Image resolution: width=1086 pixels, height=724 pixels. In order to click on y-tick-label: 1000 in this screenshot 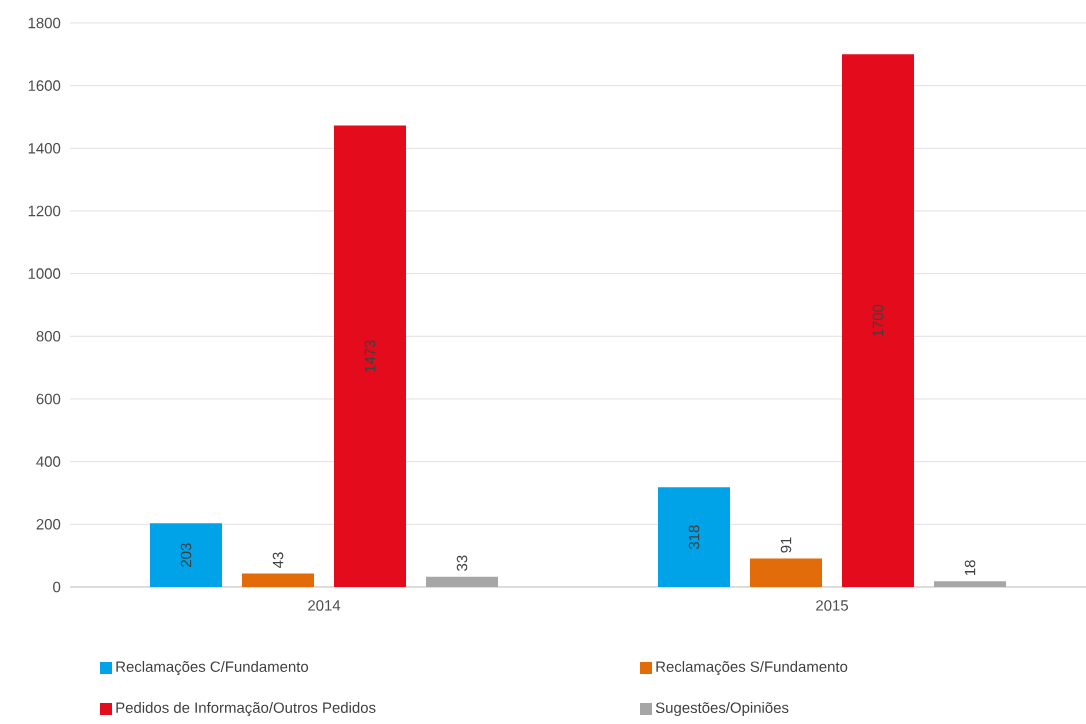, I will do `click(44, 273)`.